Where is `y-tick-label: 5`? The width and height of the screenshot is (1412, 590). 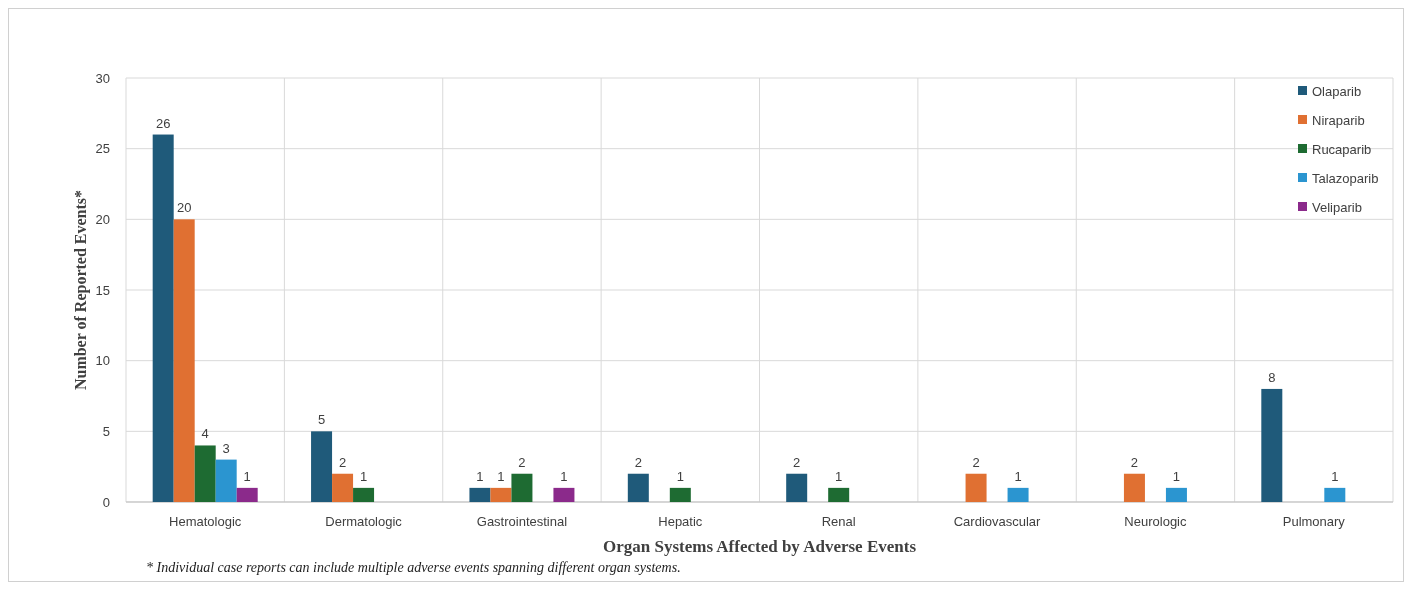
y-tick-label: 5 is located at coordinates (106, 431).